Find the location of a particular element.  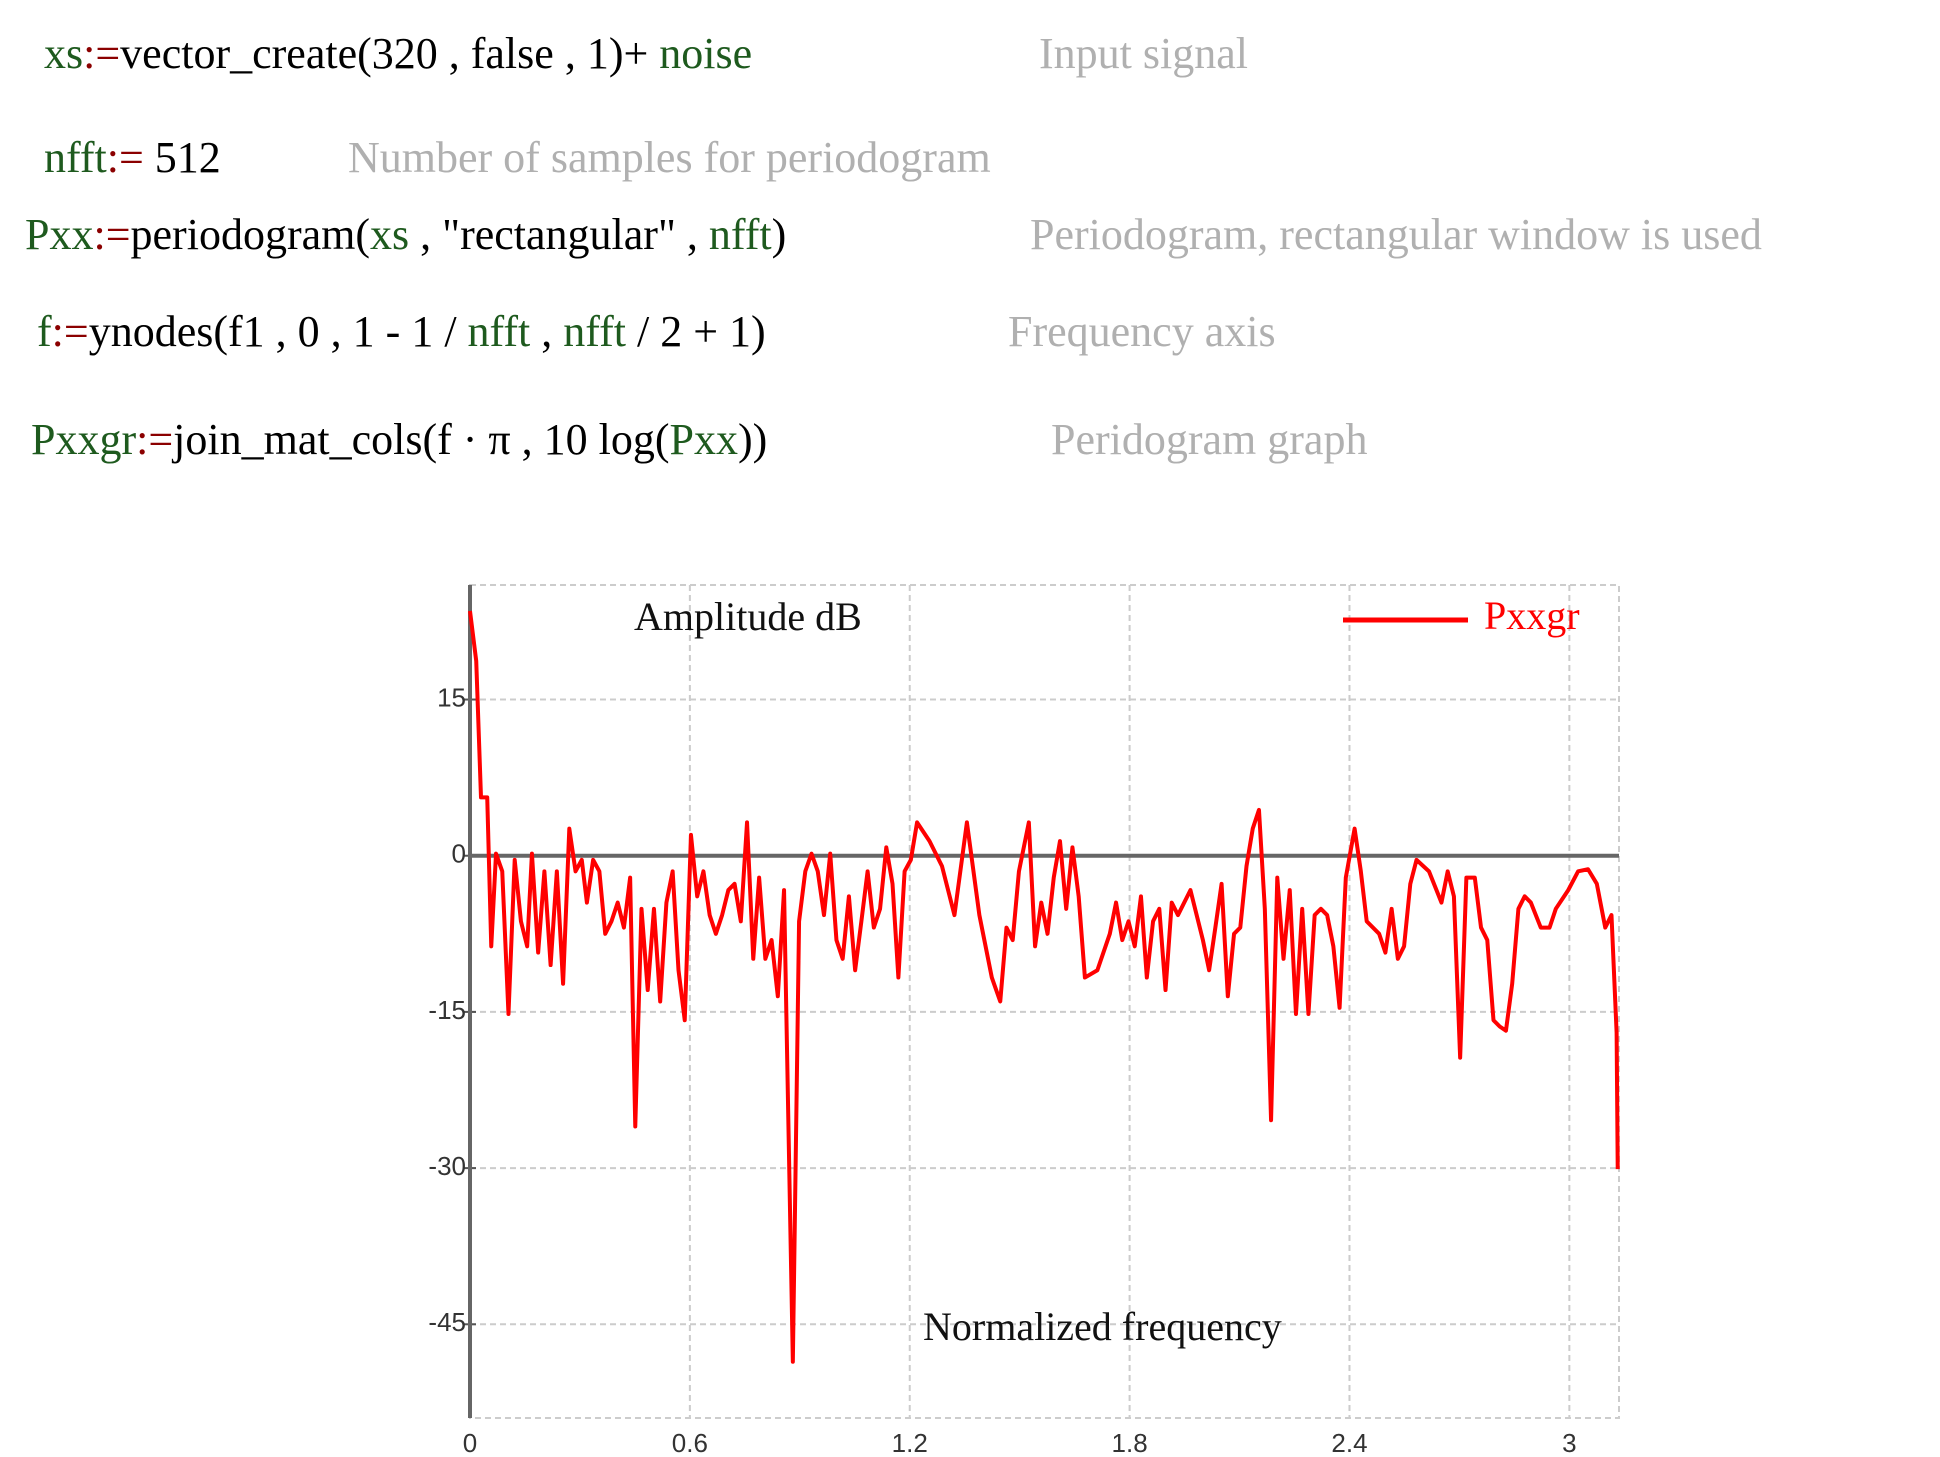

expression-token: 512 is located at coordinates (182, 157).